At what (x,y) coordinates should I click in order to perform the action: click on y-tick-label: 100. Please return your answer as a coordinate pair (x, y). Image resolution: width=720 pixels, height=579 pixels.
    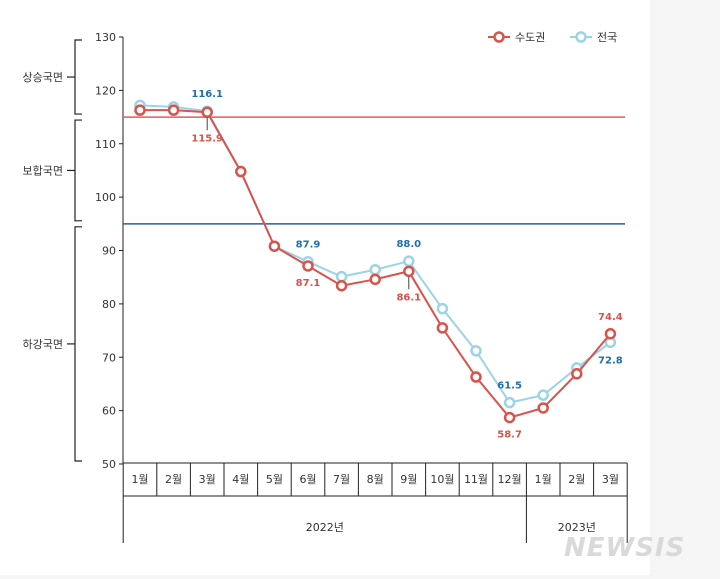
    Looking at the image, I should click on (105, 197).